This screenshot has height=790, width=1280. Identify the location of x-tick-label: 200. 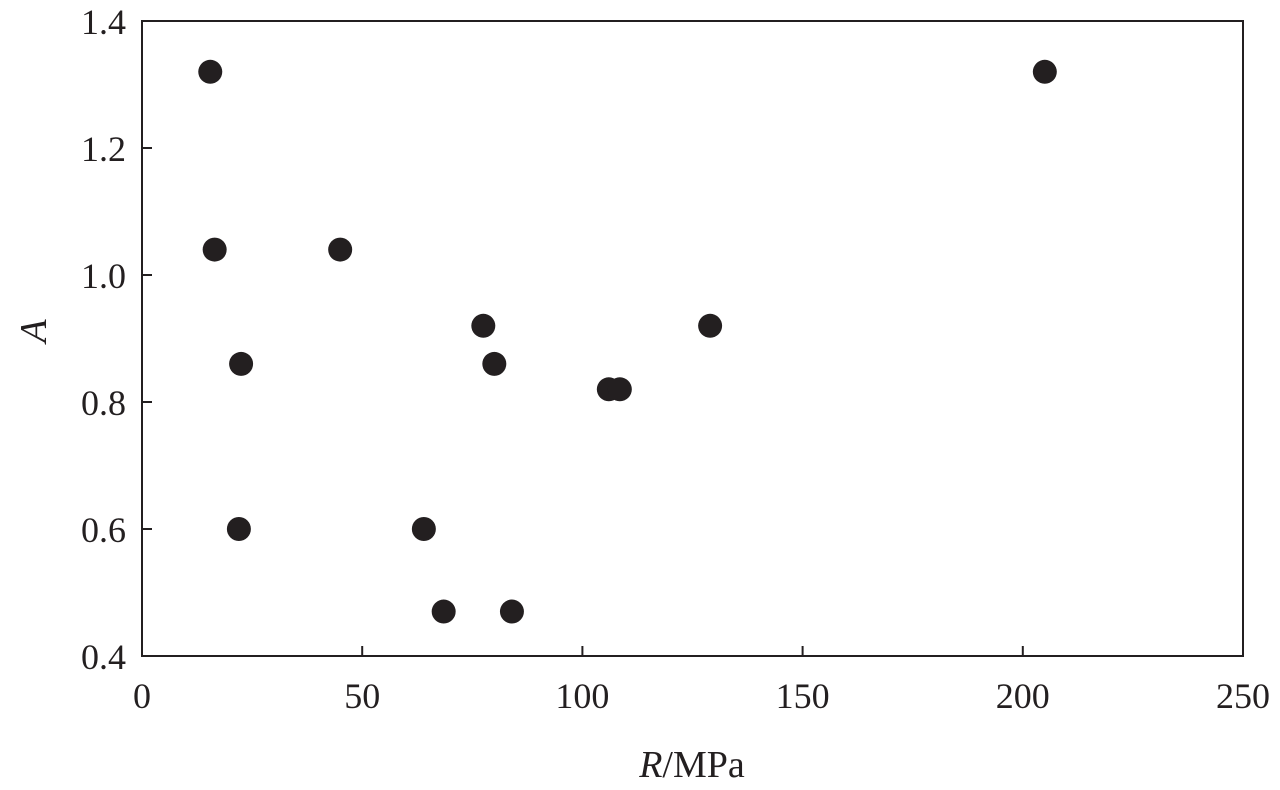
(1023, 696).